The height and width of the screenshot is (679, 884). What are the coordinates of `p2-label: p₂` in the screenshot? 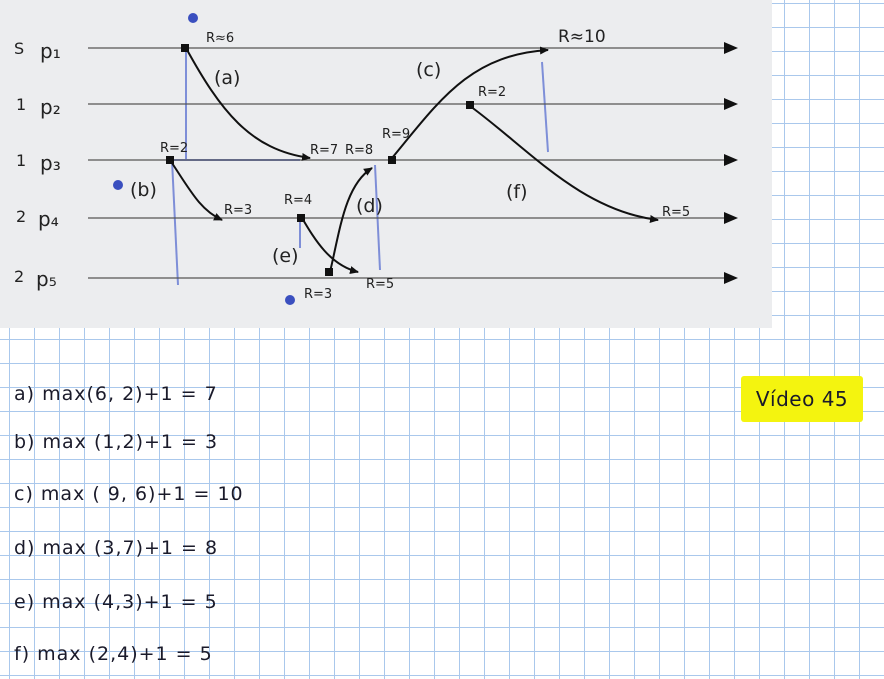 It's located at (50, 107).